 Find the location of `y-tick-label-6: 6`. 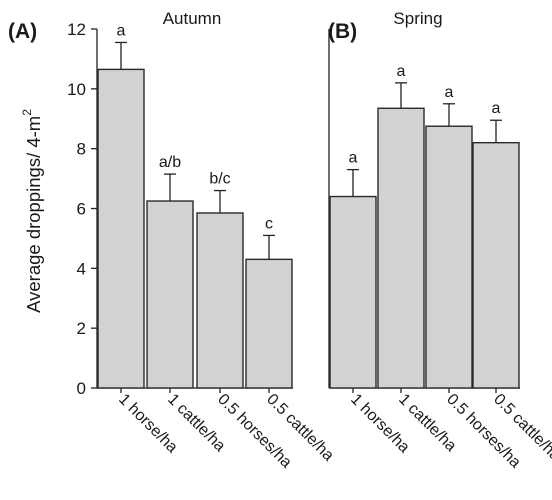

y-tick-label-6: 6 is located at coordinates (81, 209).